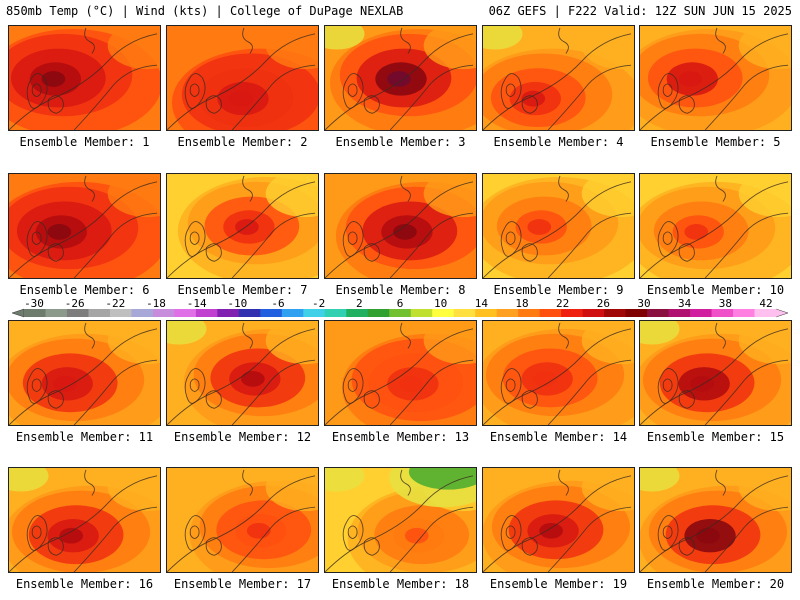  Describe the element at coordinates (242, 290) in the screenshot. I see `ensemble-member-label: Ensemble Member: 7` at that location.